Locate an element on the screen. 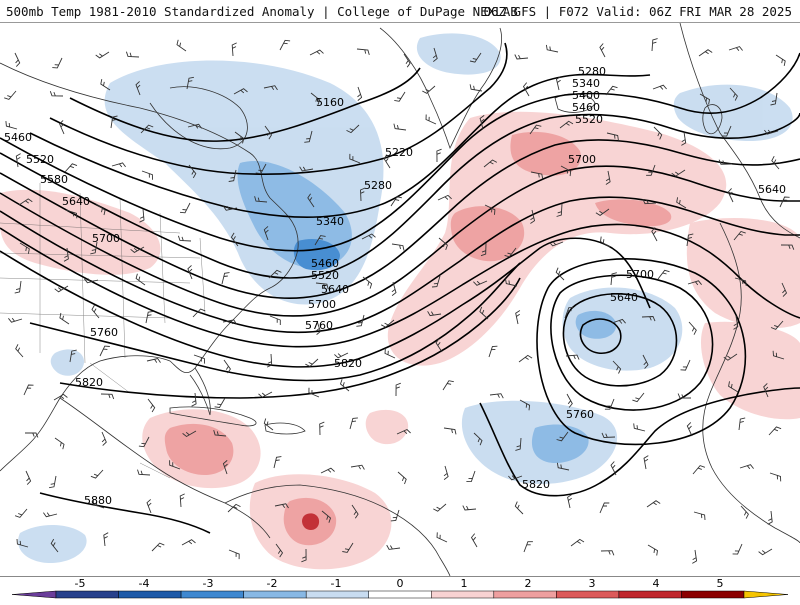  contour-label: 5820 is located at coordinates (536, 484).